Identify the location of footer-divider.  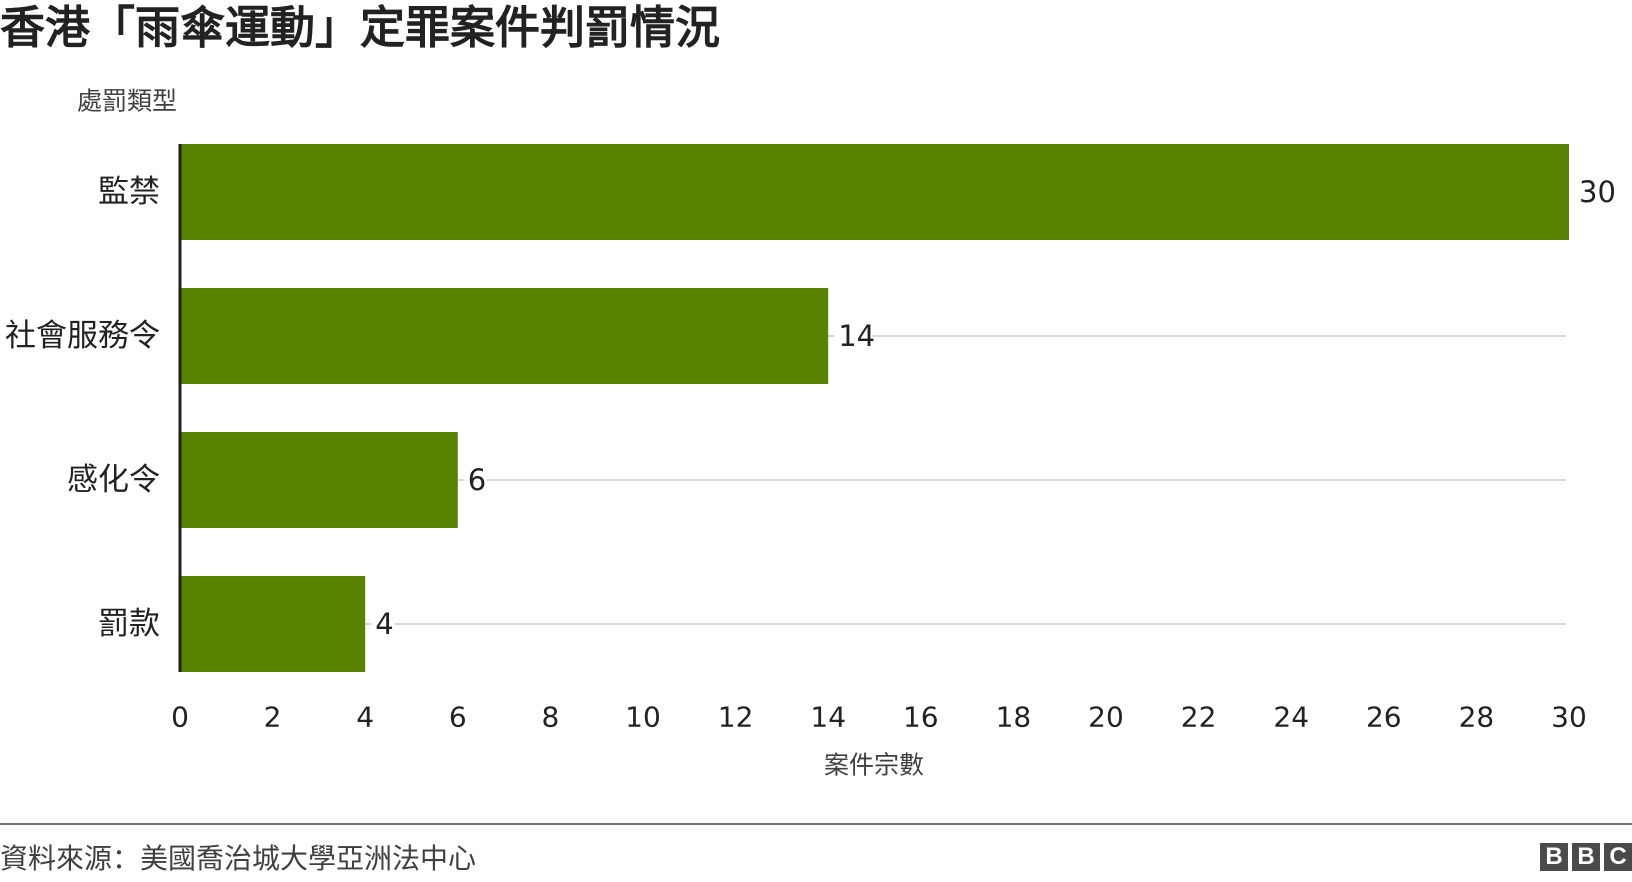
(816, 824).